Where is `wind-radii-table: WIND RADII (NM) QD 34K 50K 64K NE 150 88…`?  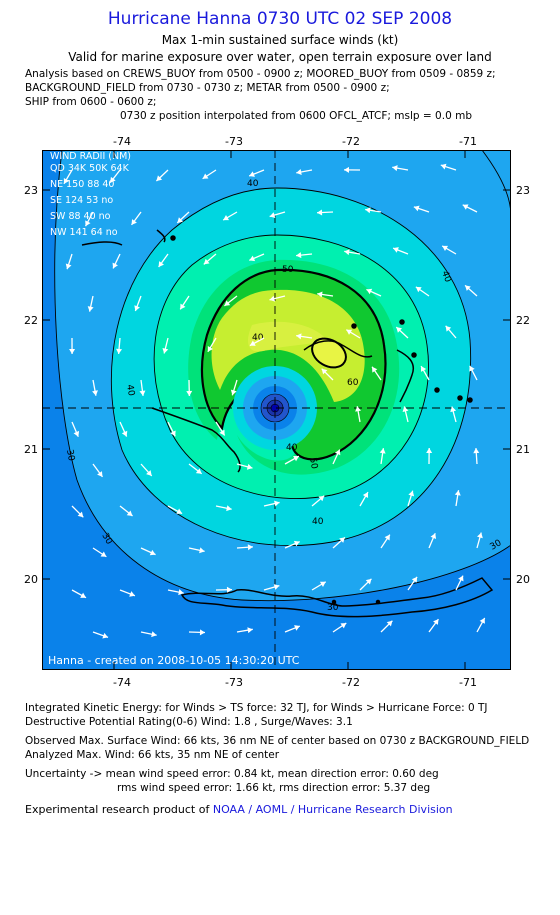 wind-radii-table: WIND RADII (NM) QD 34K 50K 64K NE 150 88… is located at coordinates (90, 194).